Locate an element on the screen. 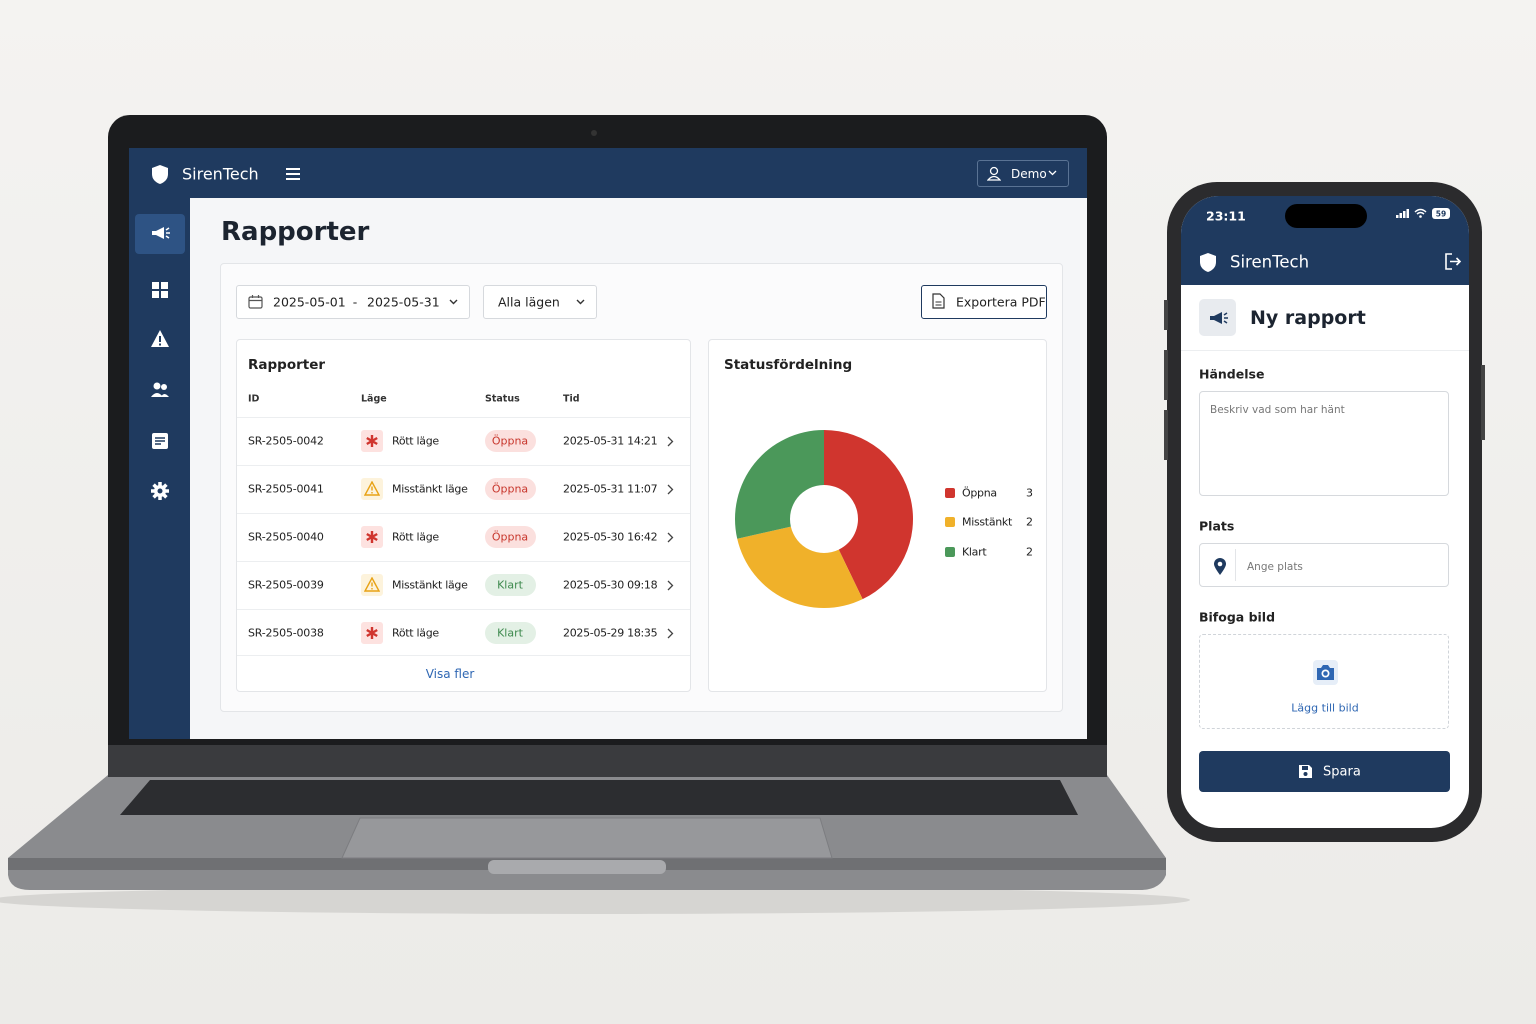 The height and width of the screenshot is (1024, 1536). report-time: 2025-05-29 18:35 is located at coordinates (610, 633).